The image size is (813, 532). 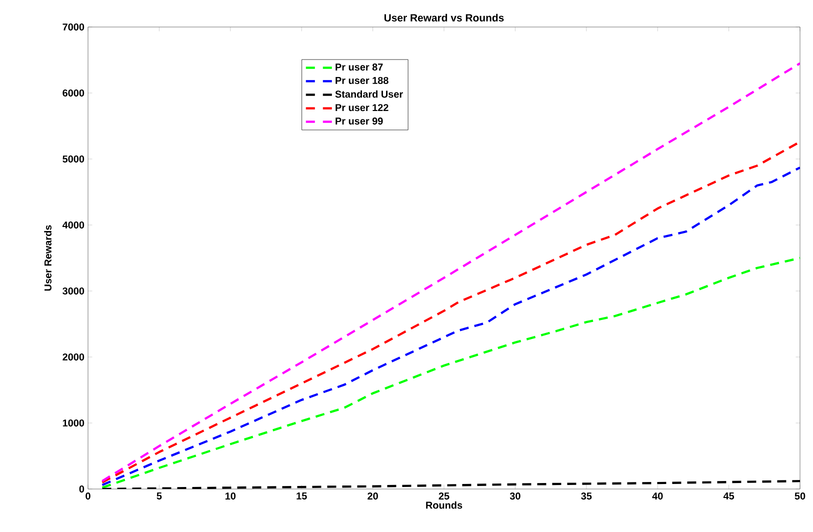 I want to click on chart-title: User Reward vs Rounds, so click(x=444, y=18).